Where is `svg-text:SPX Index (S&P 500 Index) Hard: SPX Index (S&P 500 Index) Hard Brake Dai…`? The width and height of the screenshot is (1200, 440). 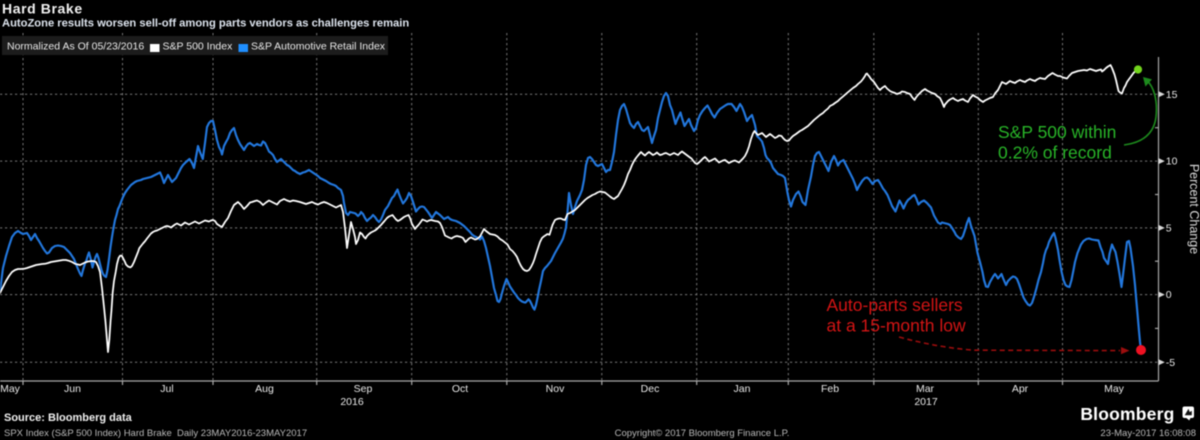 svg-text:SPX Index (S&P 500 Index) Hard: SPX Index (S&P 500 Index) Hard Brake Dai… is located at coordinates (155, 433).